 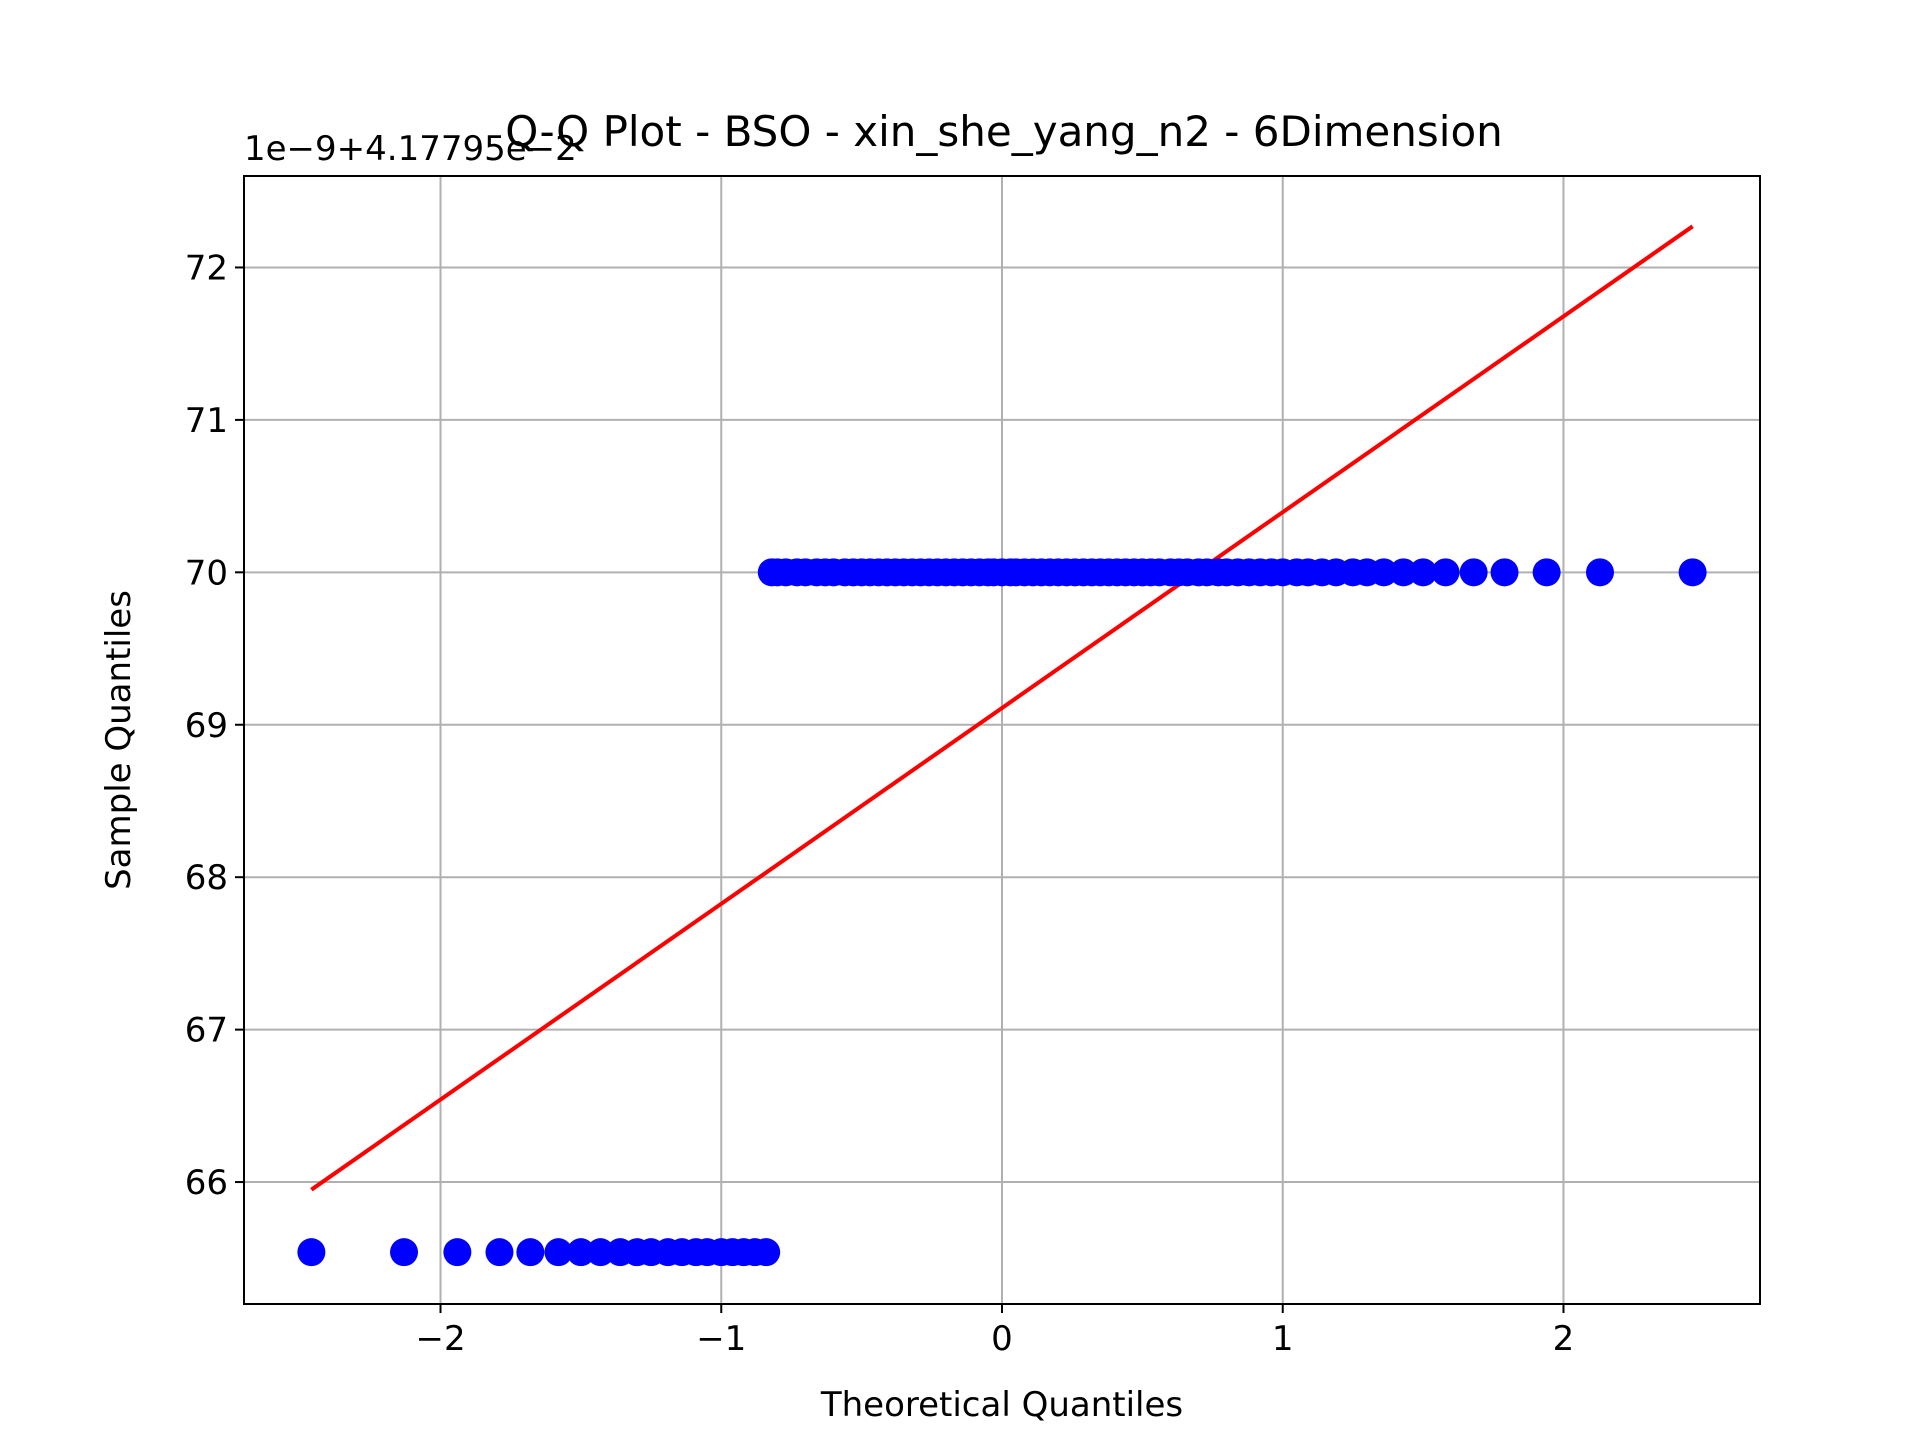 I want to click on y-tick-label: 69, so click(x=206, y=726).